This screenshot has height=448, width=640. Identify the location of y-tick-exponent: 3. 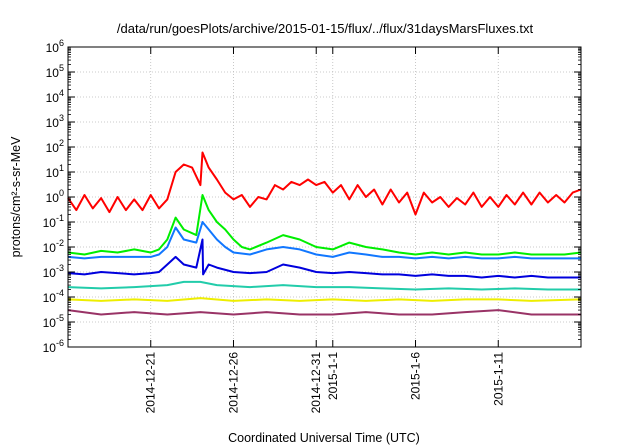
(61, 118).